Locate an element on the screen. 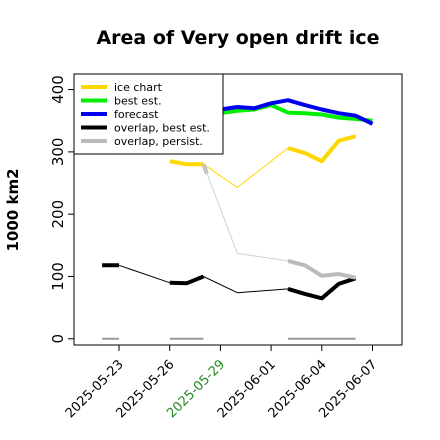  legend-label: forecast is located at coordinates (136, 114).